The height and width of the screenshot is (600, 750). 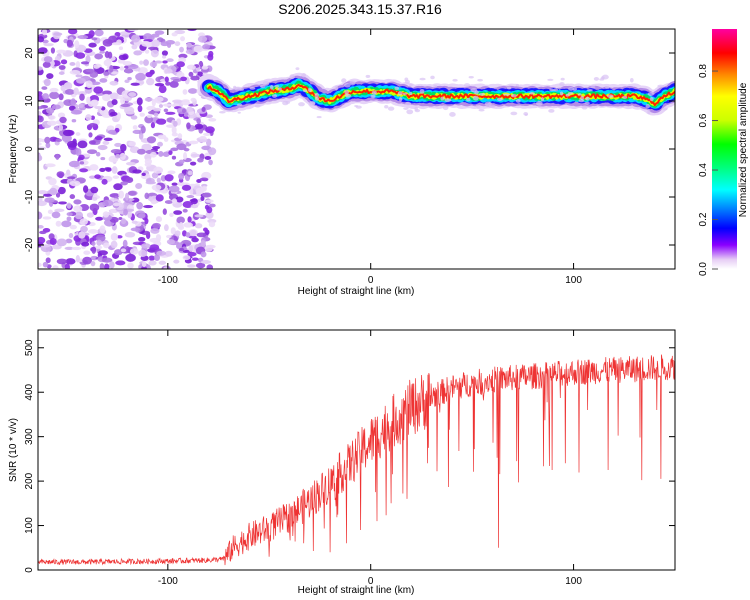 What do you see at coordinates (360, 9) in the screenshot?
I see `figure-title: S206.2025.343.15.37.R16` at bounding box center [360, 9].